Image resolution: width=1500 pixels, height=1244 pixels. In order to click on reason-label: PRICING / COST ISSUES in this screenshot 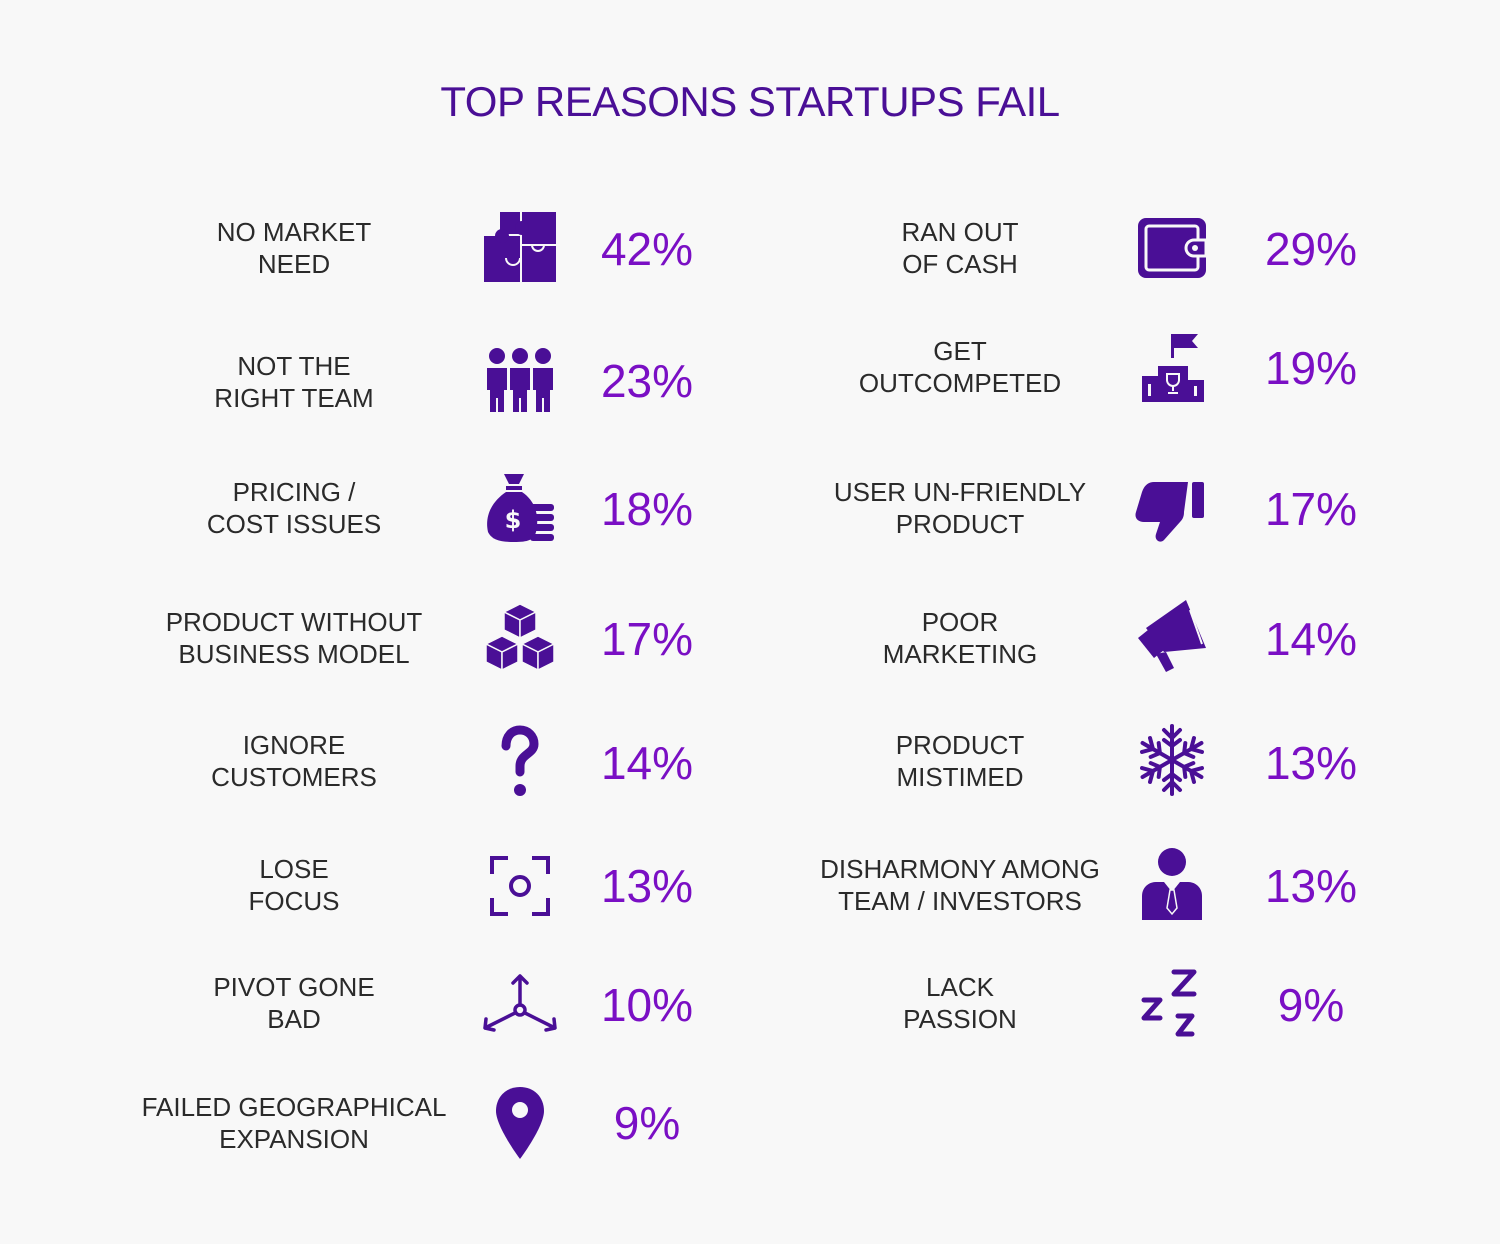, I will do `click(294, 508)`.